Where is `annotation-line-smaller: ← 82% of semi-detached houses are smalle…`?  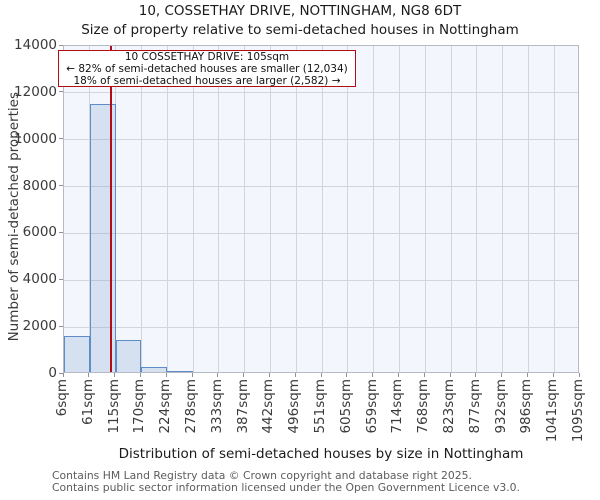
annotation-line-smaller: ← 82% of semi-detached houses are smalle… is located at coordinates (207, 69).